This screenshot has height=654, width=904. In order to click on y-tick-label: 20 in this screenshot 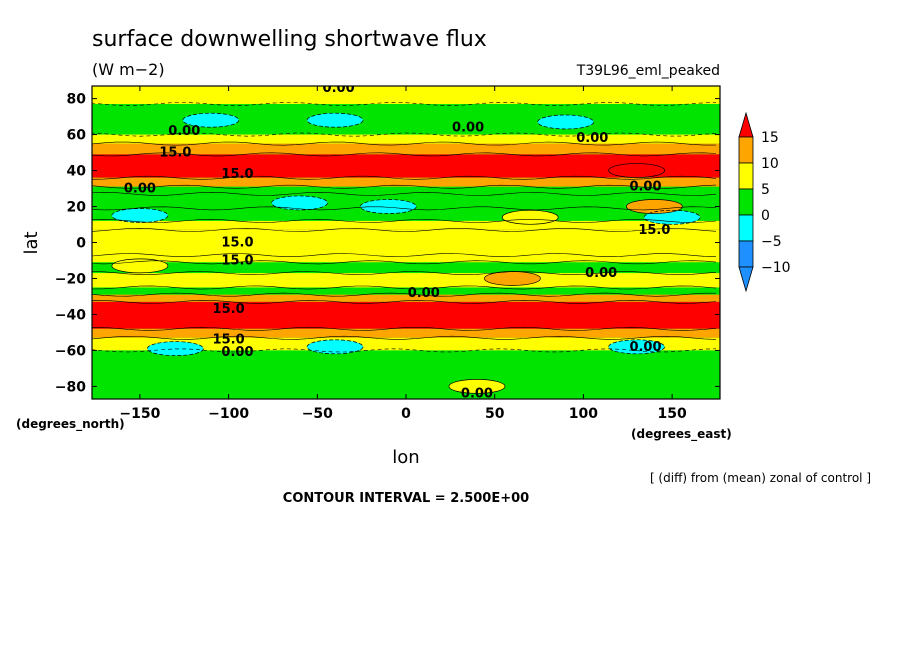, I will do `click(77, 208)`.